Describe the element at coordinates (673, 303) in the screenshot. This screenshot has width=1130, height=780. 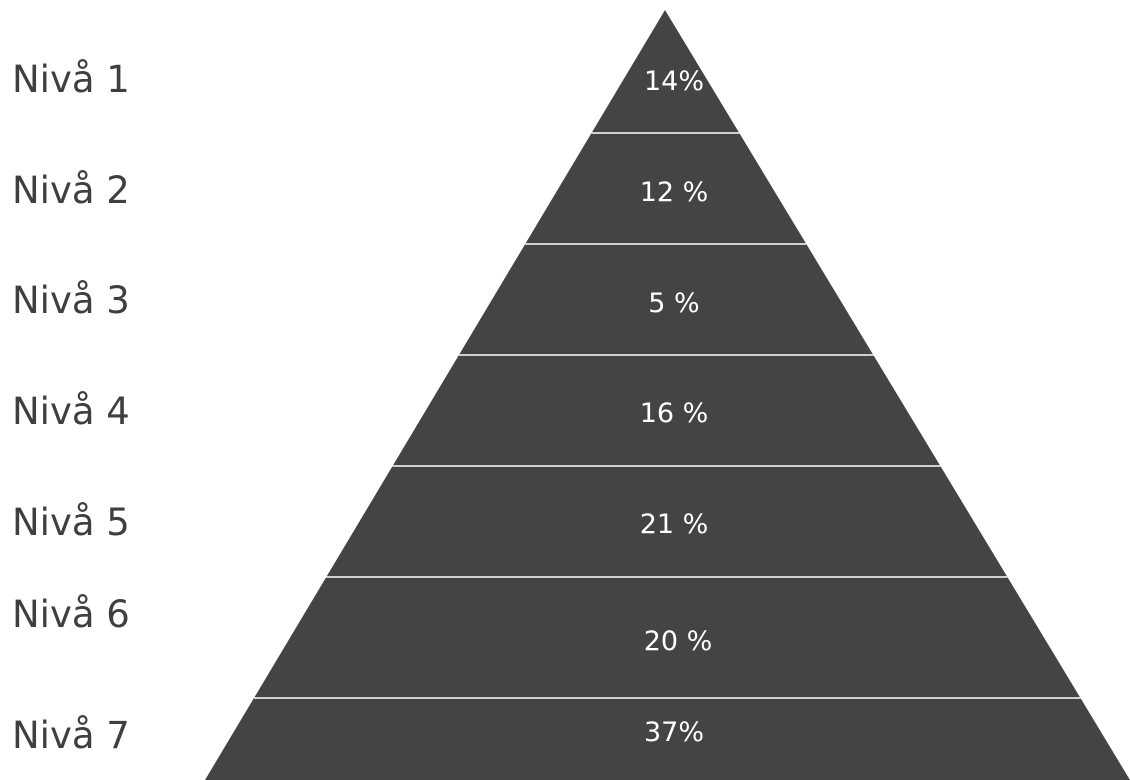
I see `band-value-3: 5 %` at that location.